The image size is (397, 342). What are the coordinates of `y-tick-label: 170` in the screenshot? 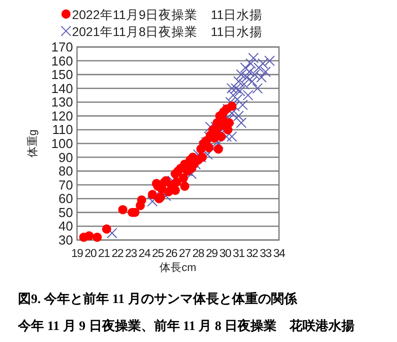 It's located at (62, 47).